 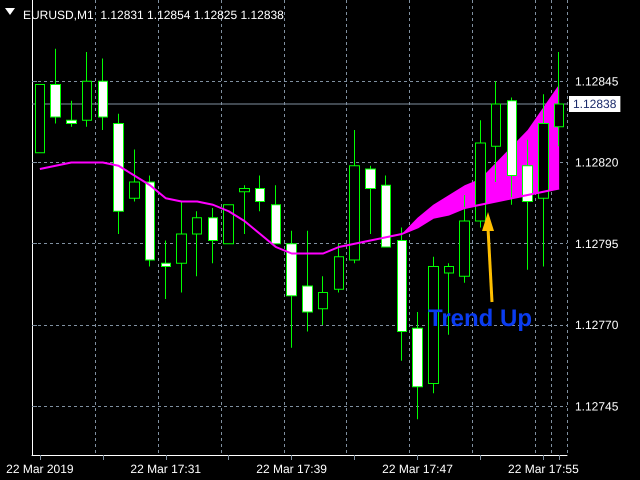 What do you see at coordinates (597, 163) in the screenshot?
I see `y-tick-label: 1.12820` at bounding box center [597, 163].